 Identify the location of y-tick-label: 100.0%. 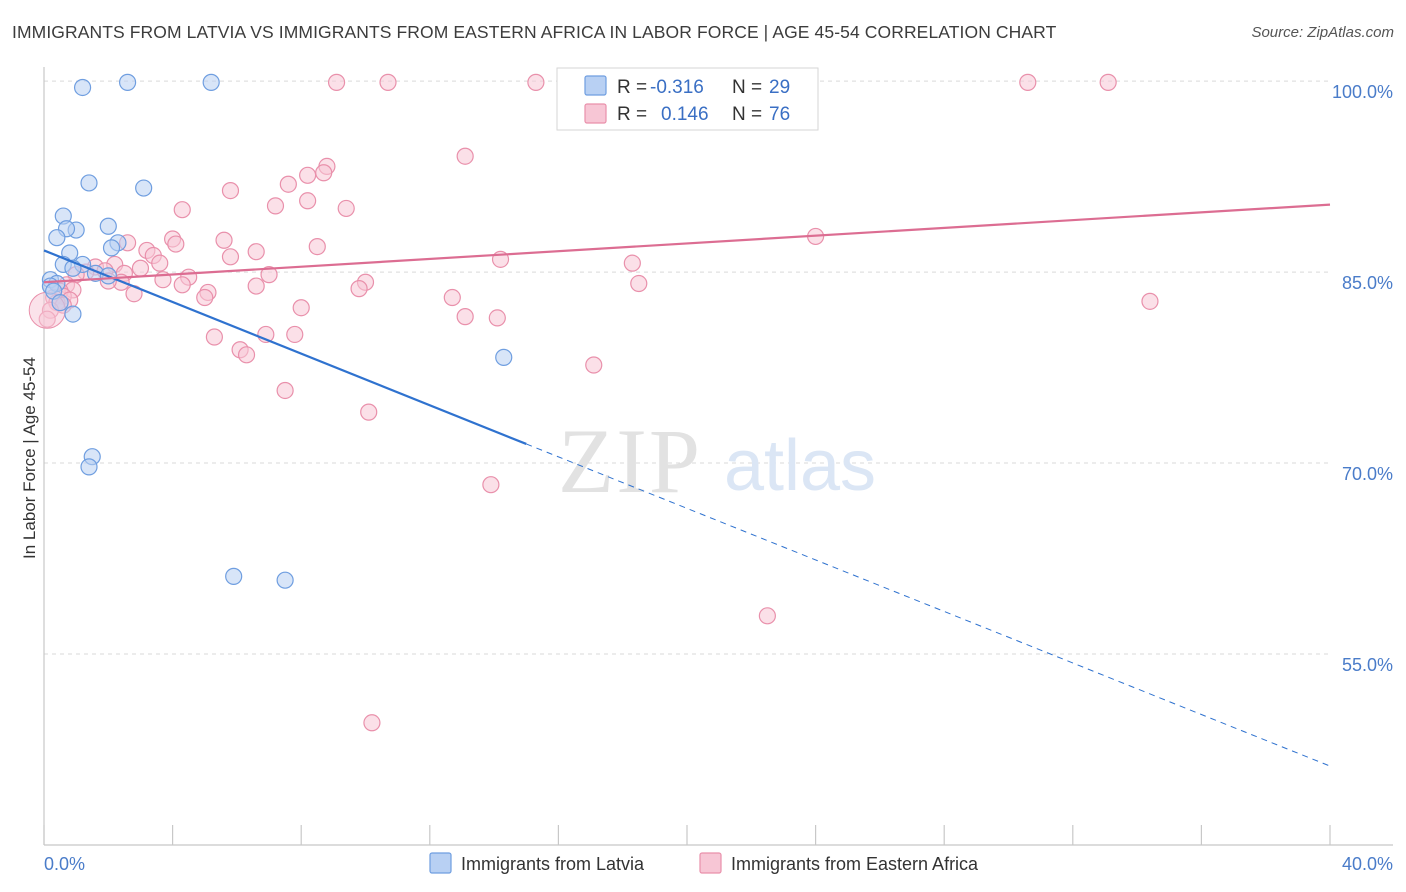
(1362, 92).